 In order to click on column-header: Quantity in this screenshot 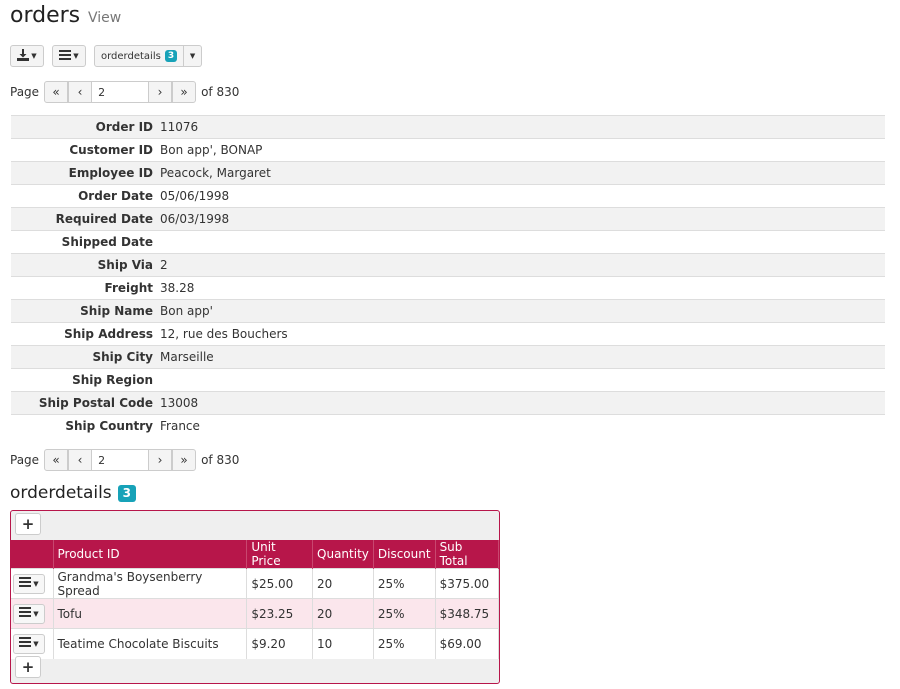, I will do `click(343, 554)`.